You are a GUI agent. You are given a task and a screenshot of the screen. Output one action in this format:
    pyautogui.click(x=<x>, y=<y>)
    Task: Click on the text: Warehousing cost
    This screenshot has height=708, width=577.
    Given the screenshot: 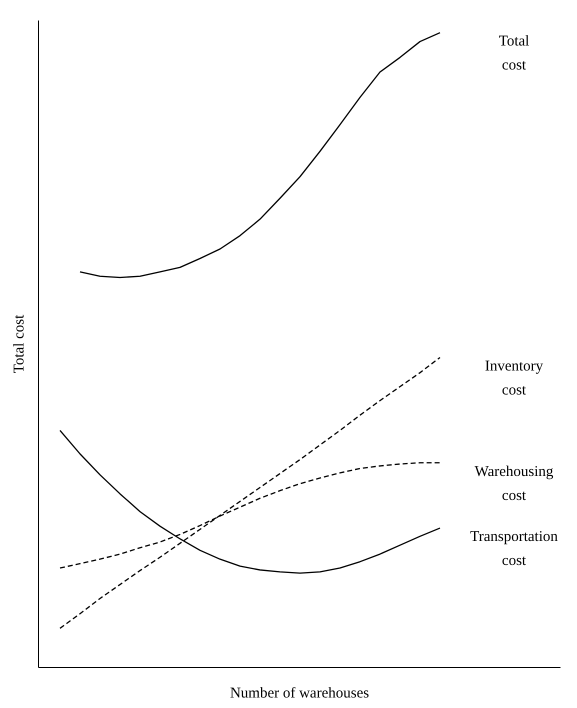 What is the action you would take?
    pyautogui.click(x=514, y=484)
    